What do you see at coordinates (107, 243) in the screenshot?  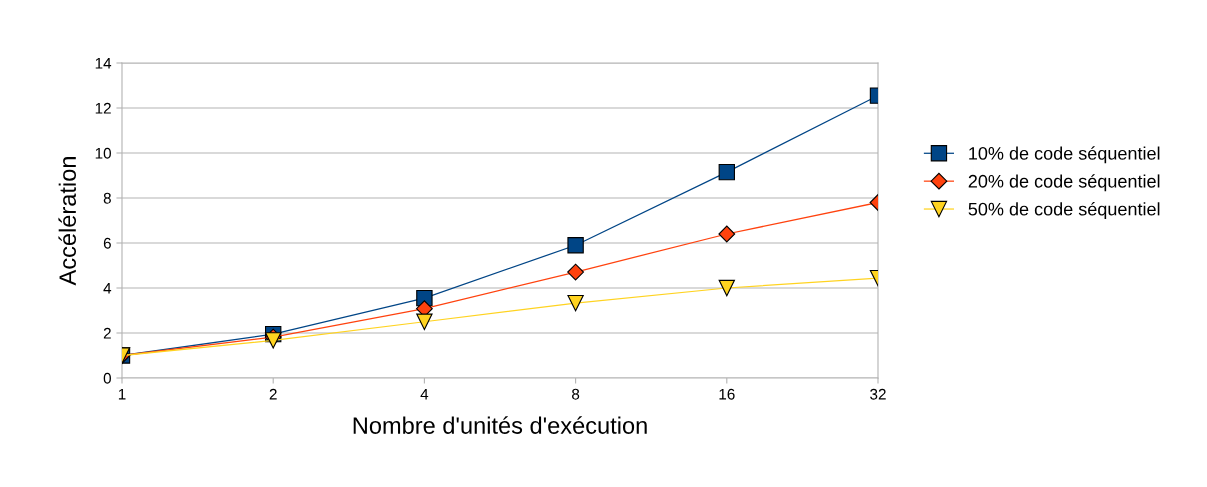 I see `y-tick-label: 6` at bounding box center [107, 243].